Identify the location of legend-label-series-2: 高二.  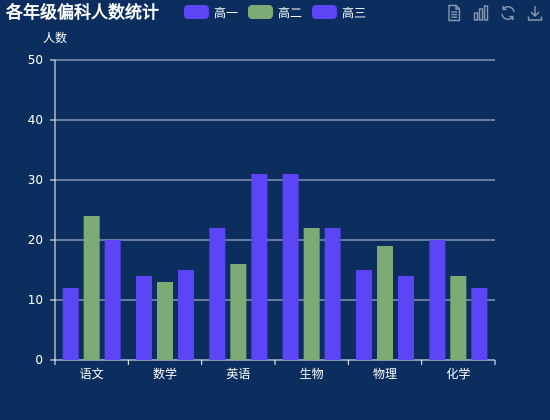
(290, 12).